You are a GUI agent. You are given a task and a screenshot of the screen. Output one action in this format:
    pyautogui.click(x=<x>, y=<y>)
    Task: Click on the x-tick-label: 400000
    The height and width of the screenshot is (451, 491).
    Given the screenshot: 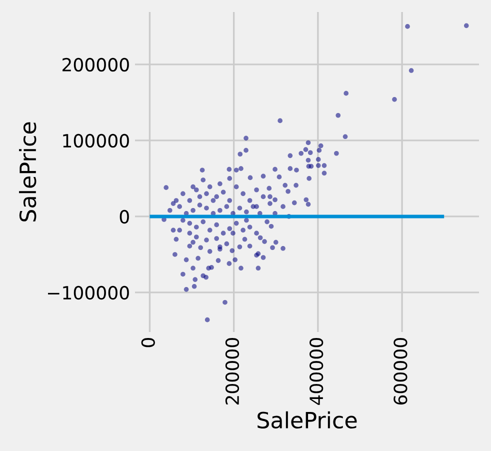 What is the action you would take?
    pyautogui.click(x=317, y=371)
    